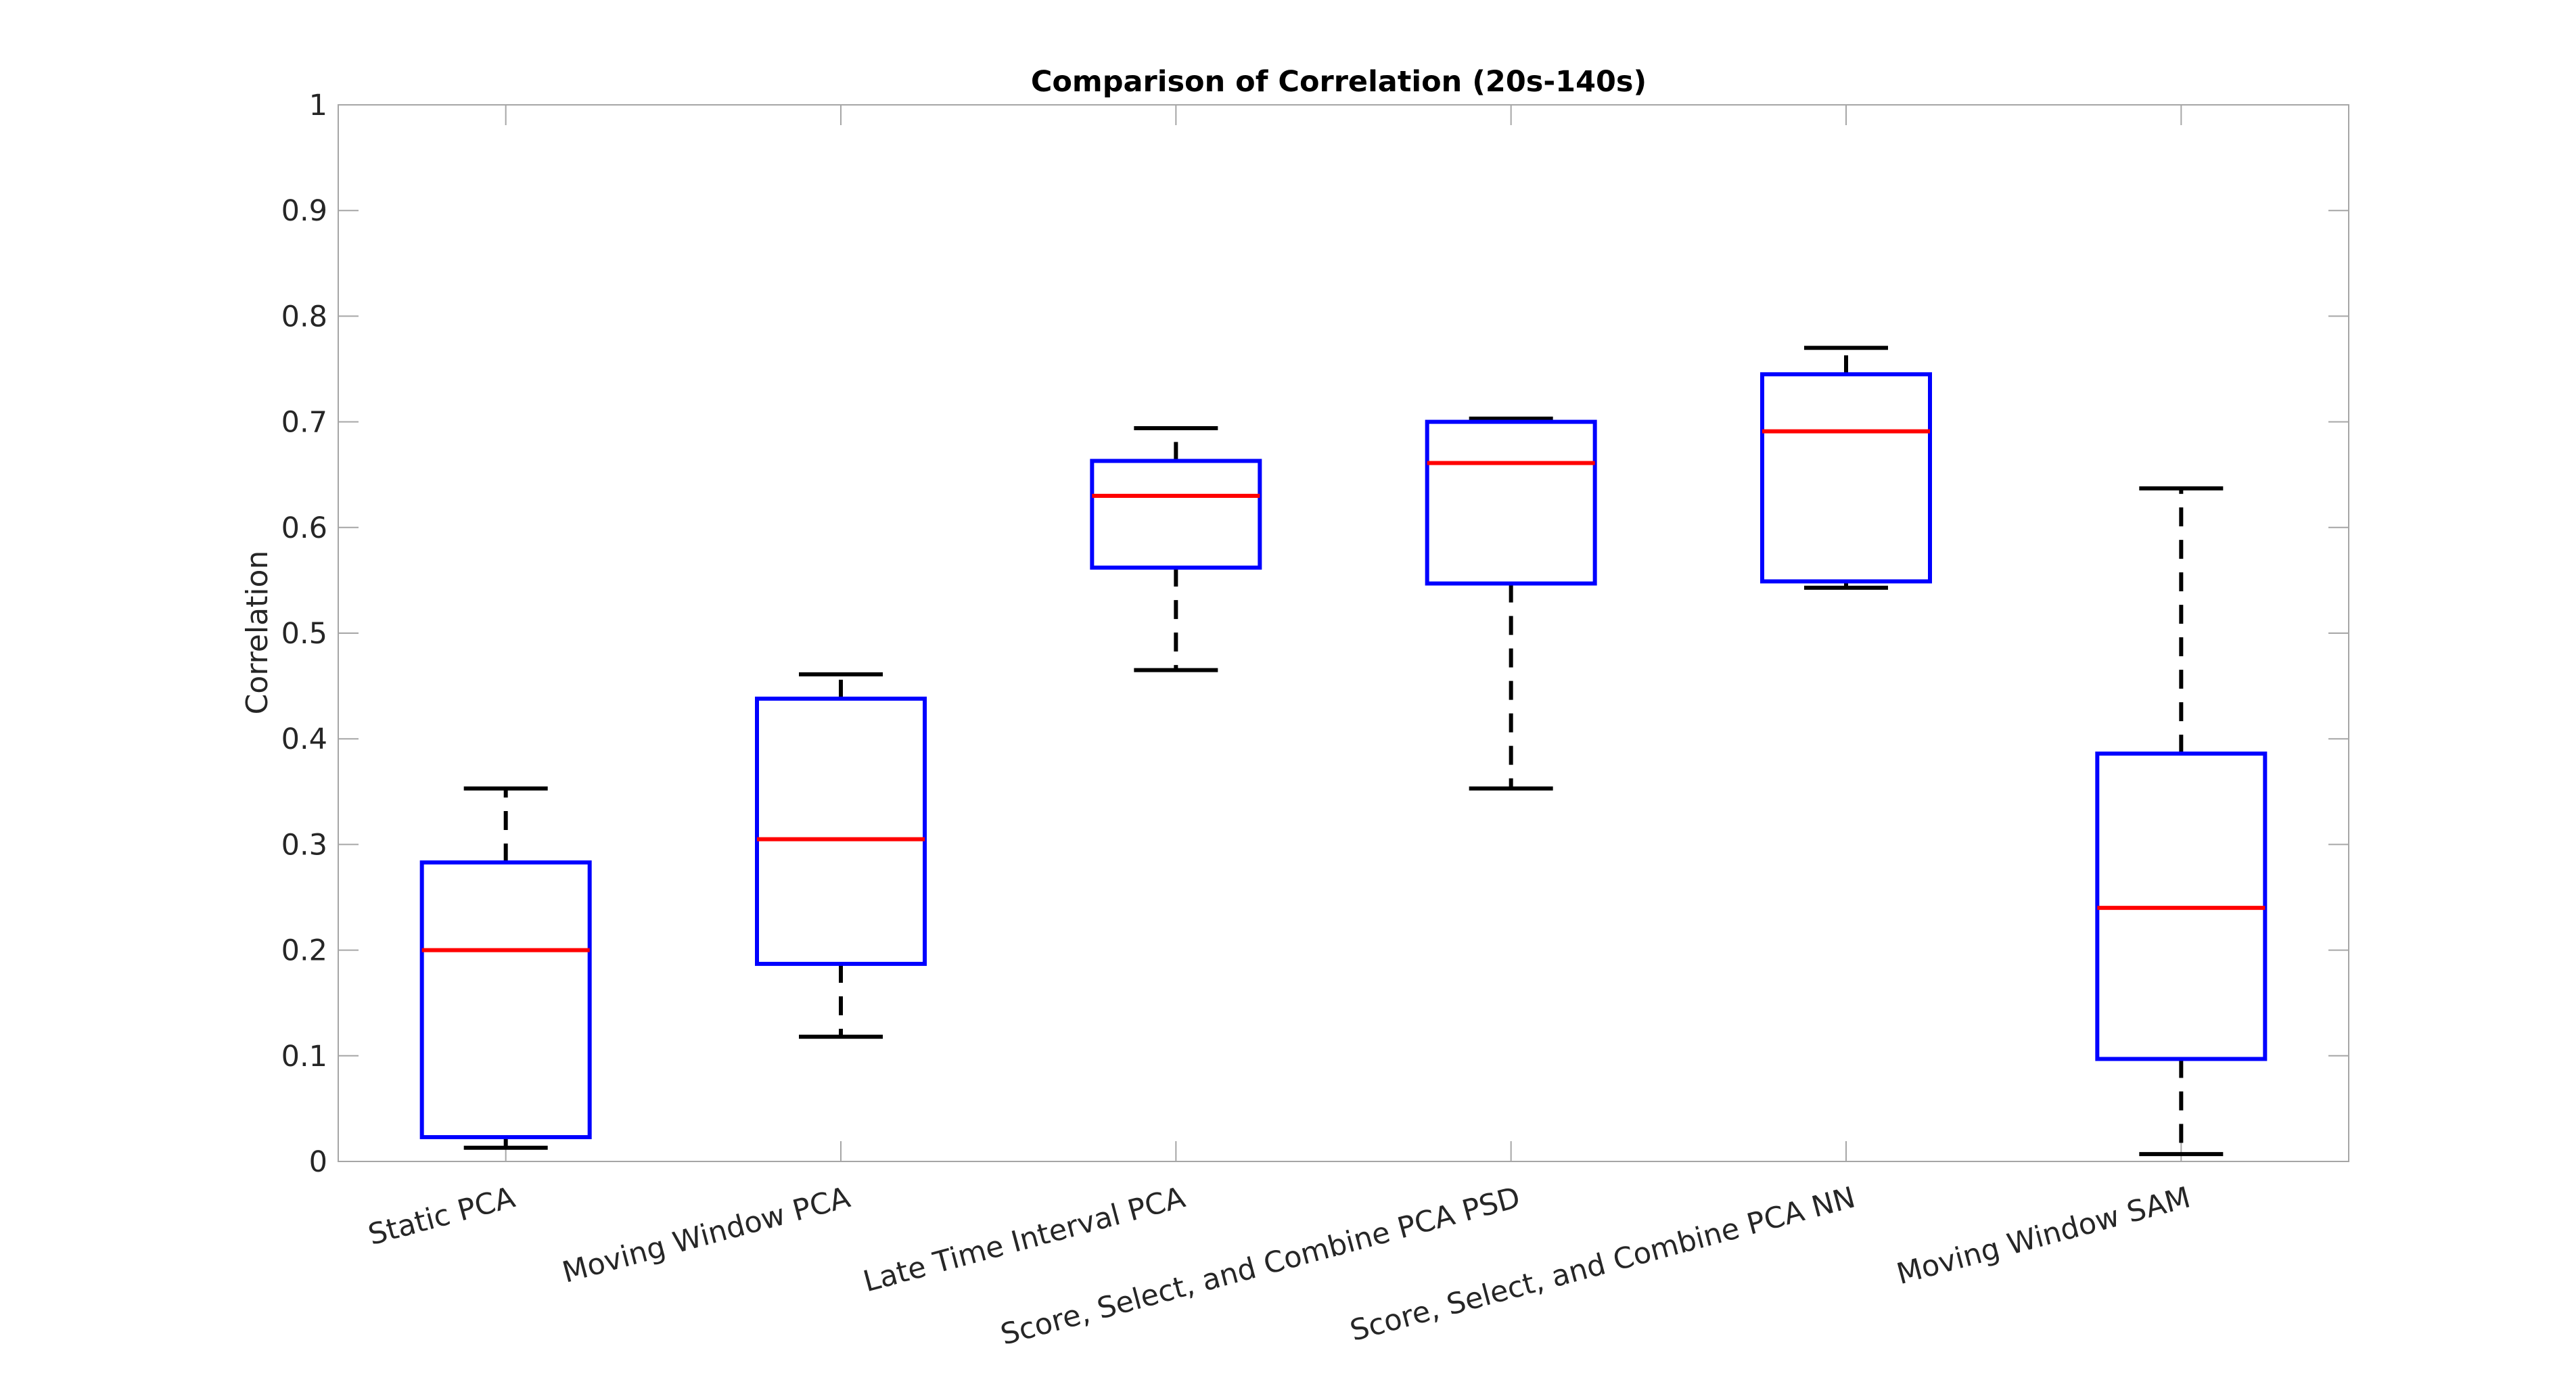 Image resolution: width=2576 pixels, height=1384 pixels. What do you see at coordinates (318, 1162) in the screenshot?
I see `y-tick-label: 0` at bounding box center [318, 1162].